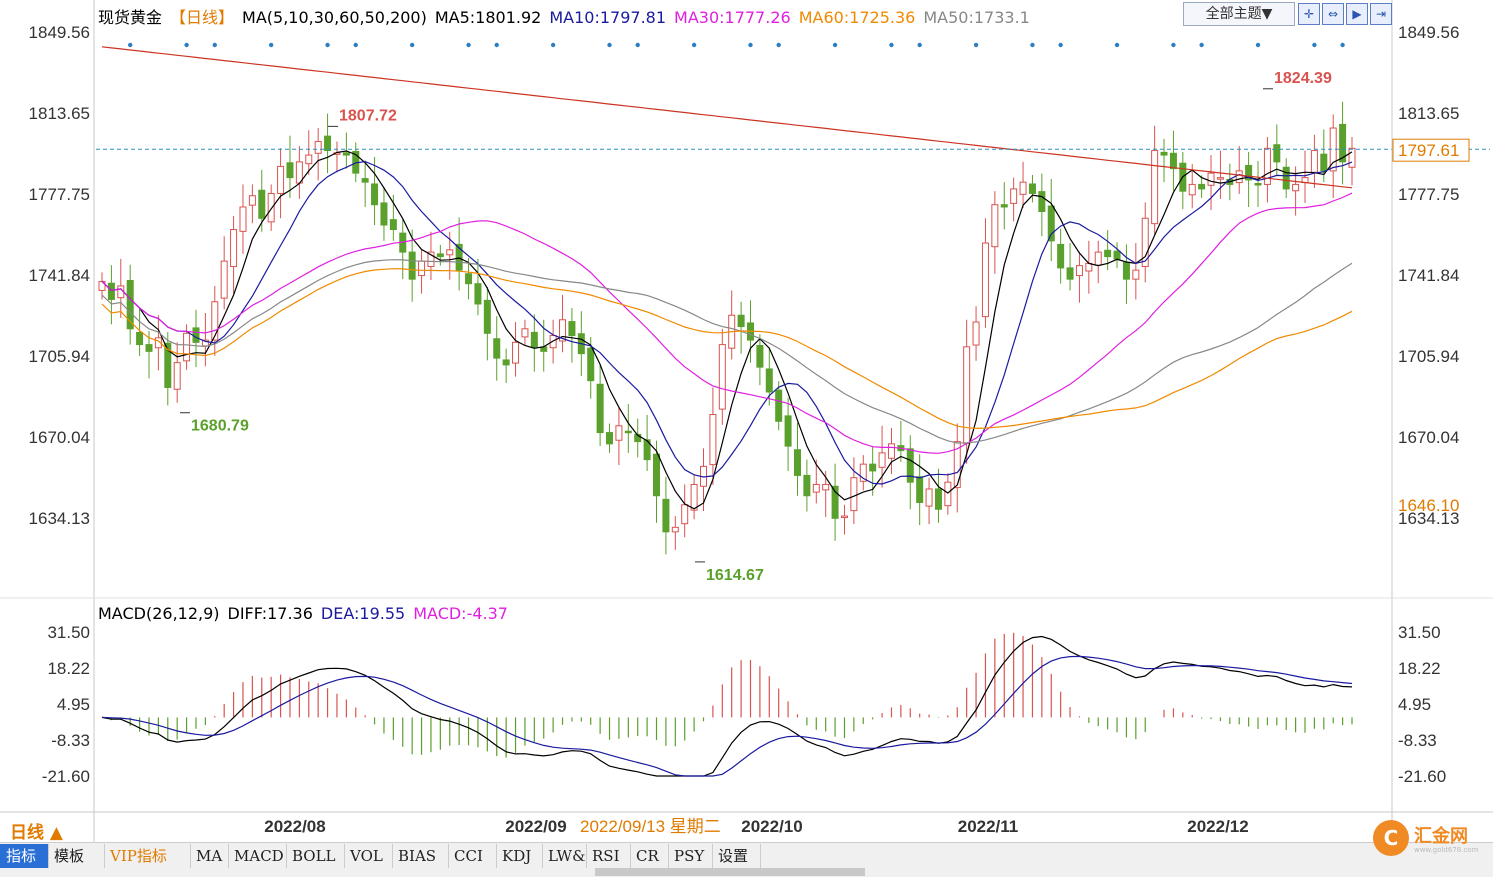  I want to click on tab-1: 模板, so click(76, 856).